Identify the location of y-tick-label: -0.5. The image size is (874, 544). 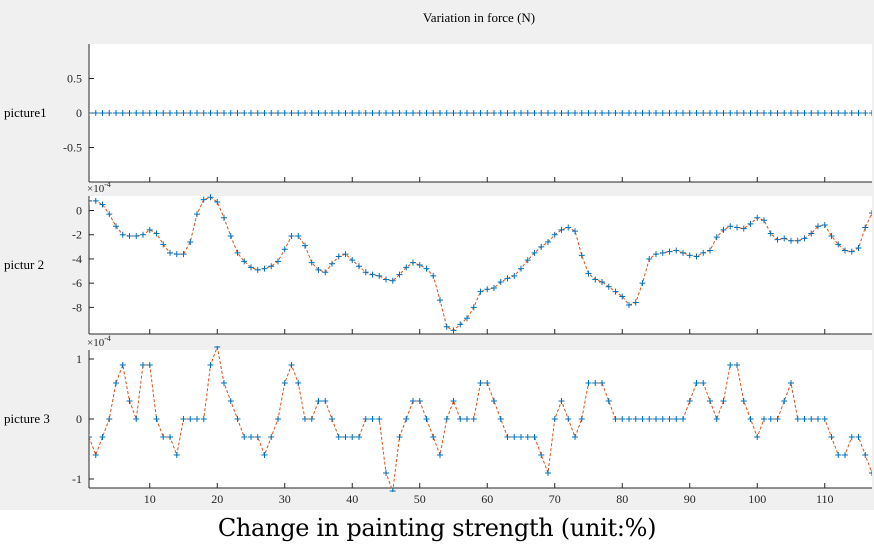
(72, 148).